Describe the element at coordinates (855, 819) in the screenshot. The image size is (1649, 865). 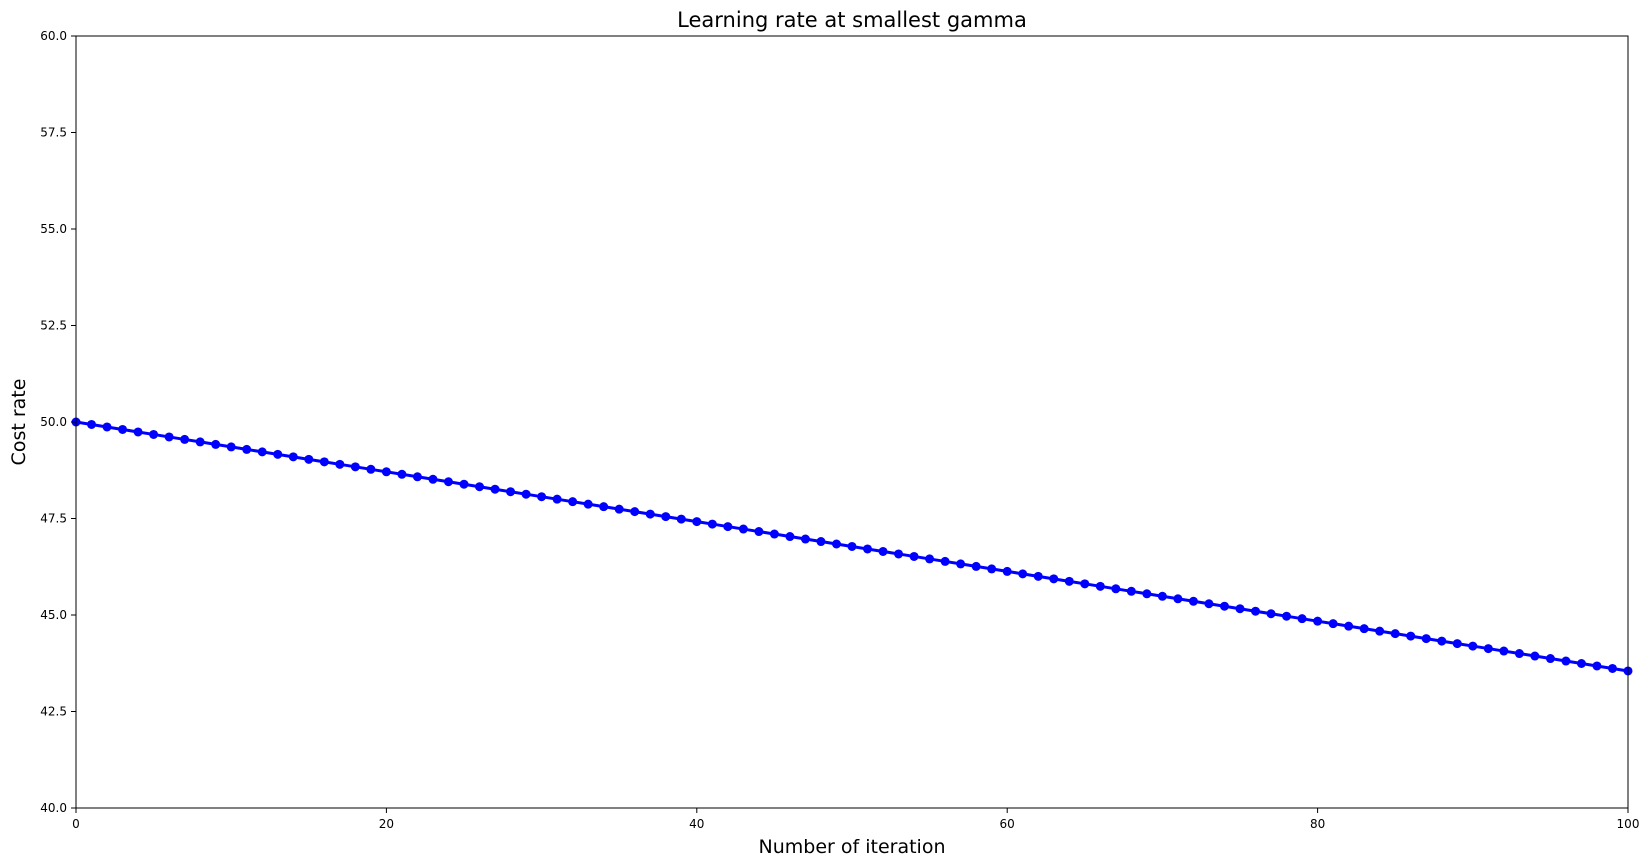
I see `x-axis: 0 20 40 60 80 100` at that location.